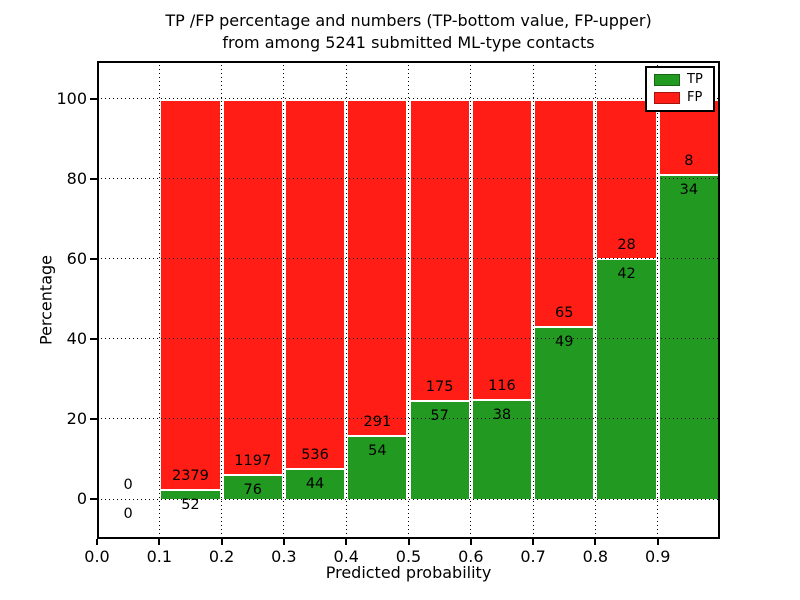 This screenshot has height=600, width=800. Describe the element at coordinates (377, 422) in the screenshot. I see `fp-count-label: 291` at that location.